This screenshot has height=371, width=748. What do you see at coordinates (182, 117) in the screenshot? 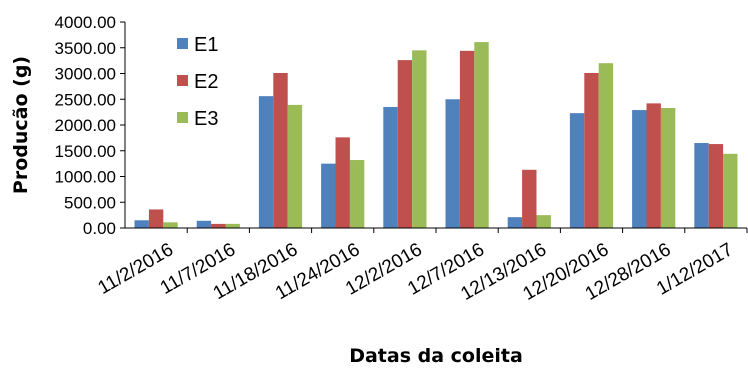
I see `legend-swatch-e3` at bounding box center [182, 117].